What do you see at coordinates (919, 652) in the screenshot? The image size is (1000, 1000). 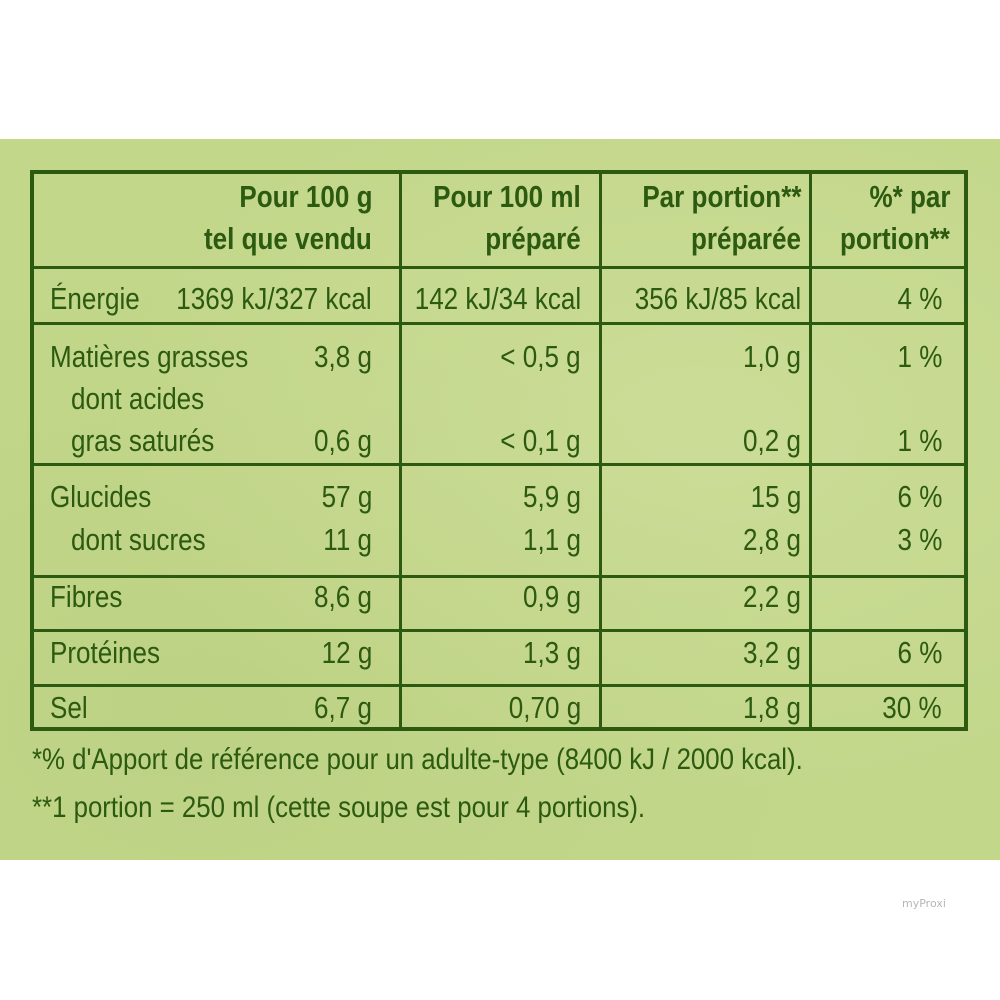 I see `cell-proteines-ri: 6 %` at bounding box center [919, 652].